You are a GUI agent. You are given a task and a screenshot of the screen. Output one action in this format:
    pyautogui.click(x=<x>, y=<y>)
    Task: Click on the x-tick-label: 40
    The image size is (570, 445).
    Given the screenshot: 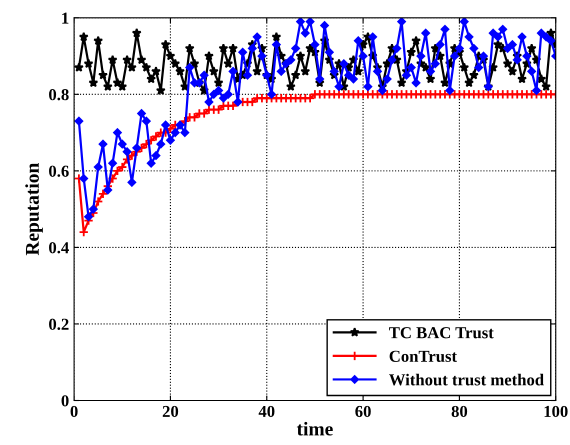 What is the action you would take?
    pyautogui.click(x=266, y=412)
    